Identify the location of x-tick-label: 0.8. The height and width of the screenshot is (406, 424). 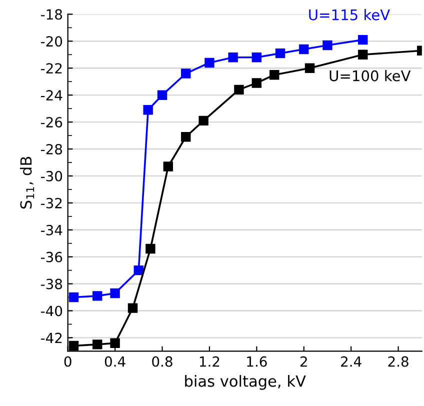
(162, 361).